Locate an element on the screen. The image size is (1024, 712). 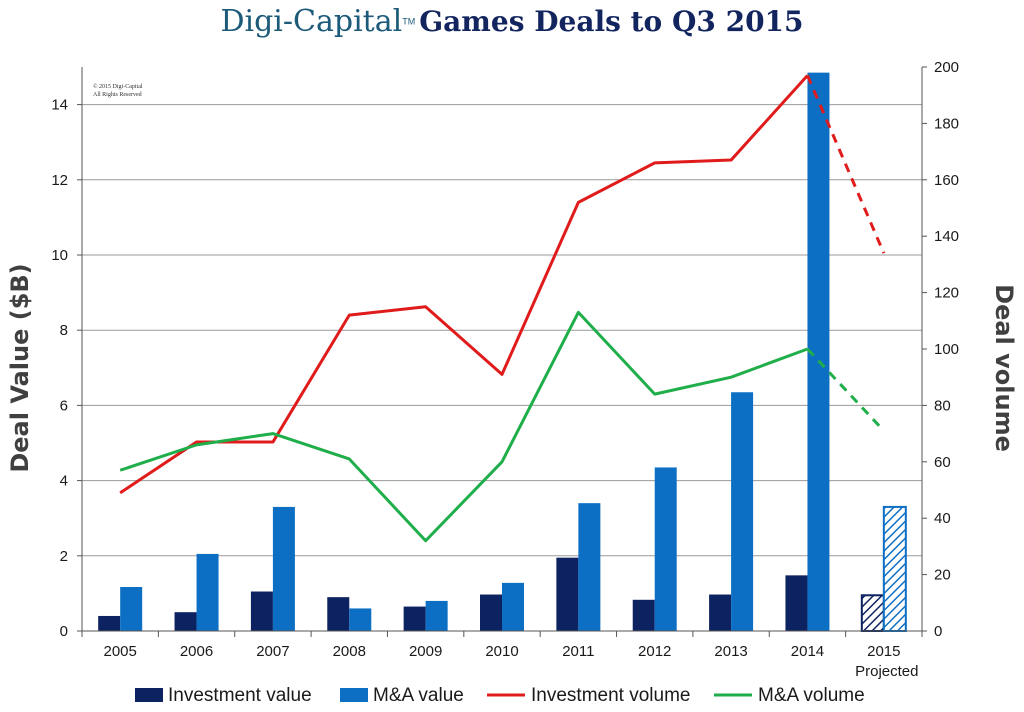
y-tick-label: 4 is located at coordinates (64, 481).